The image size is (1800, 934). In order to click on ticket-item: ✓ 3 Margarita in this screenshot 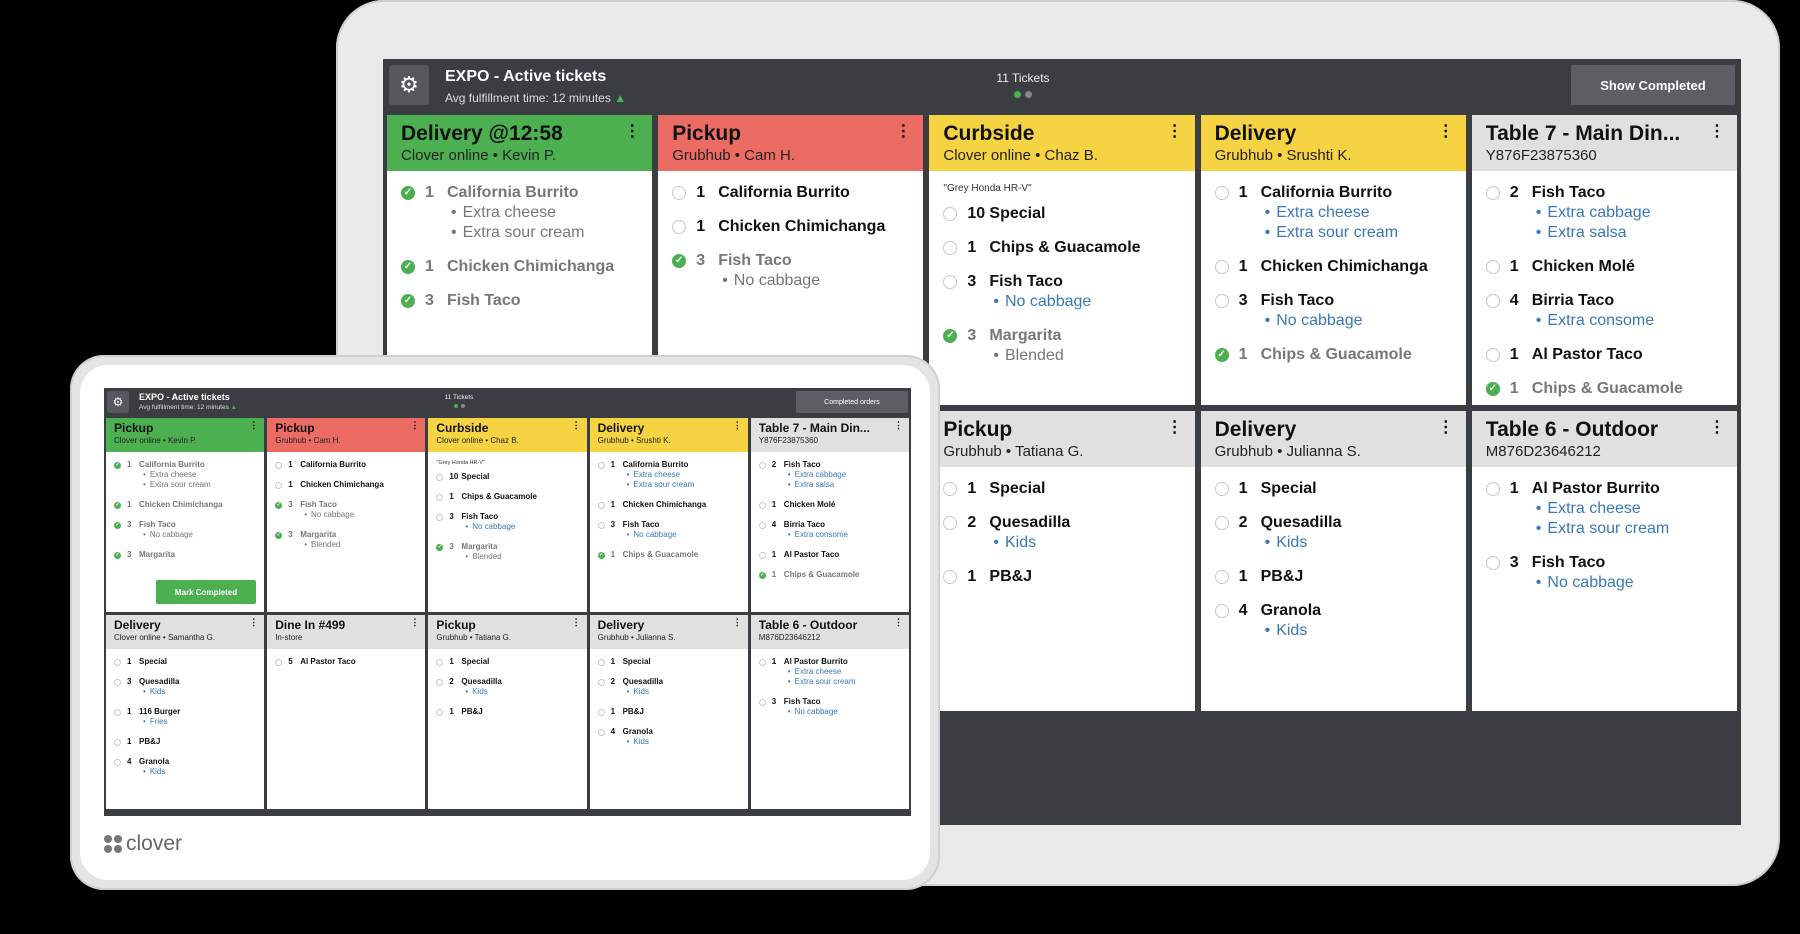, I will do `click(185, 555)`.